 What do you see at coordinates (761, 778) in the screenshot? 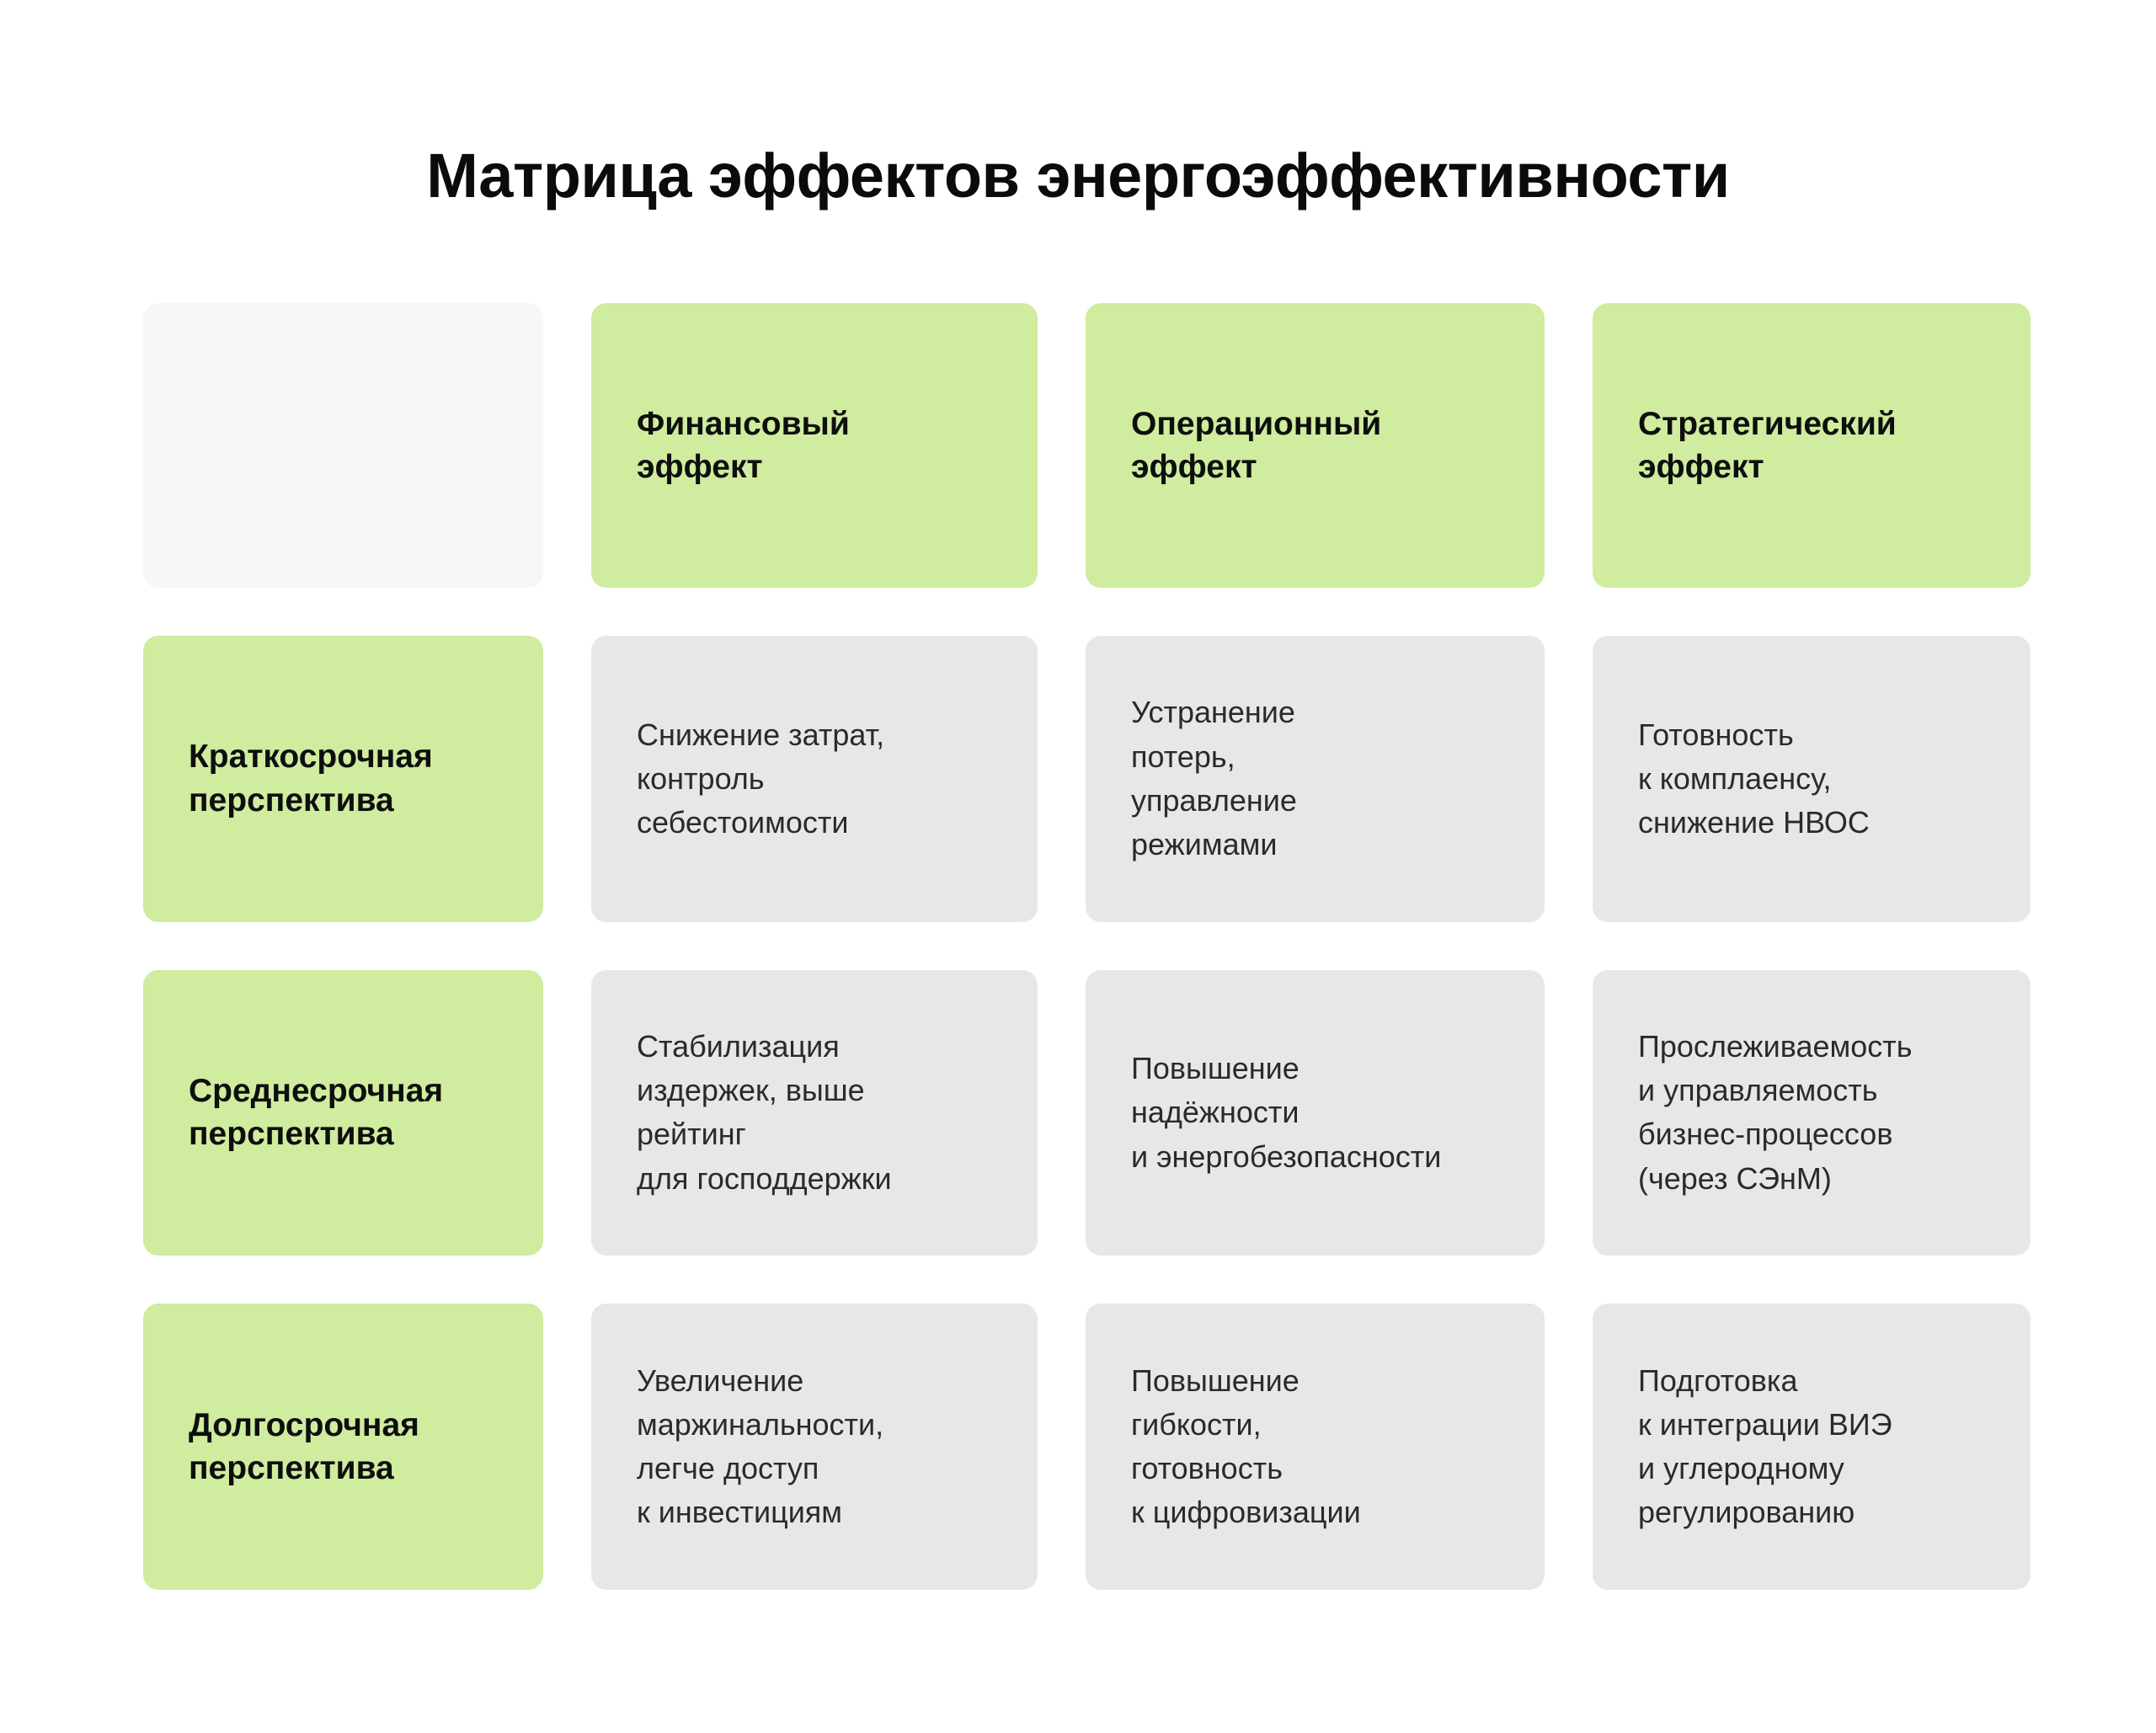
I see `cell-text: Снижение затрат, контроль себестоимости` at bounding box center [761, 778].